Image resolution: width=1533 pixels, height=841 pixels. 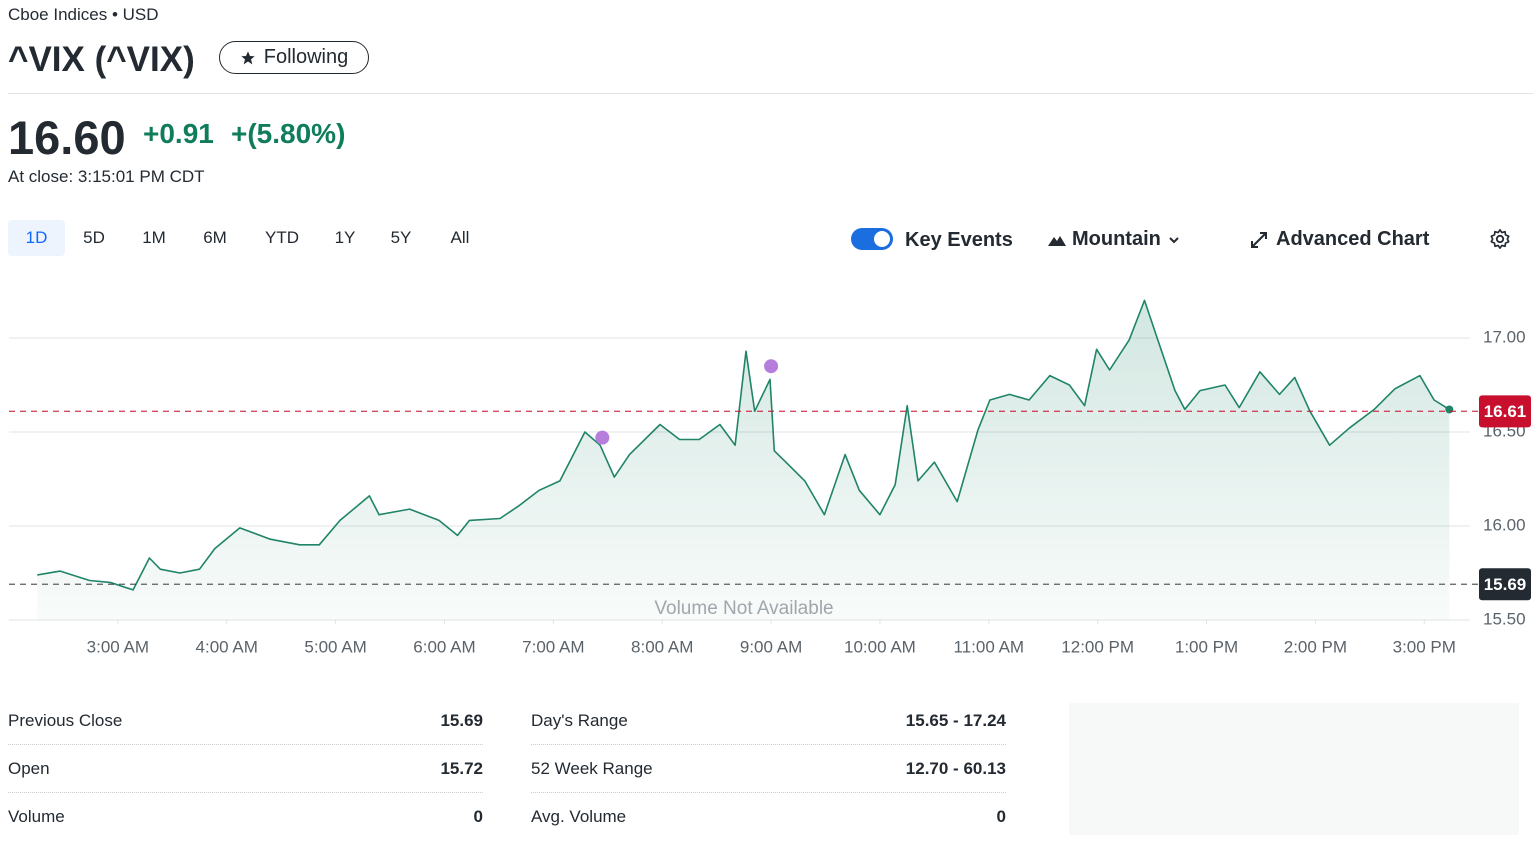 I want to click on x-tick-label: 1:00 PM, so click(x=1206, y=646).